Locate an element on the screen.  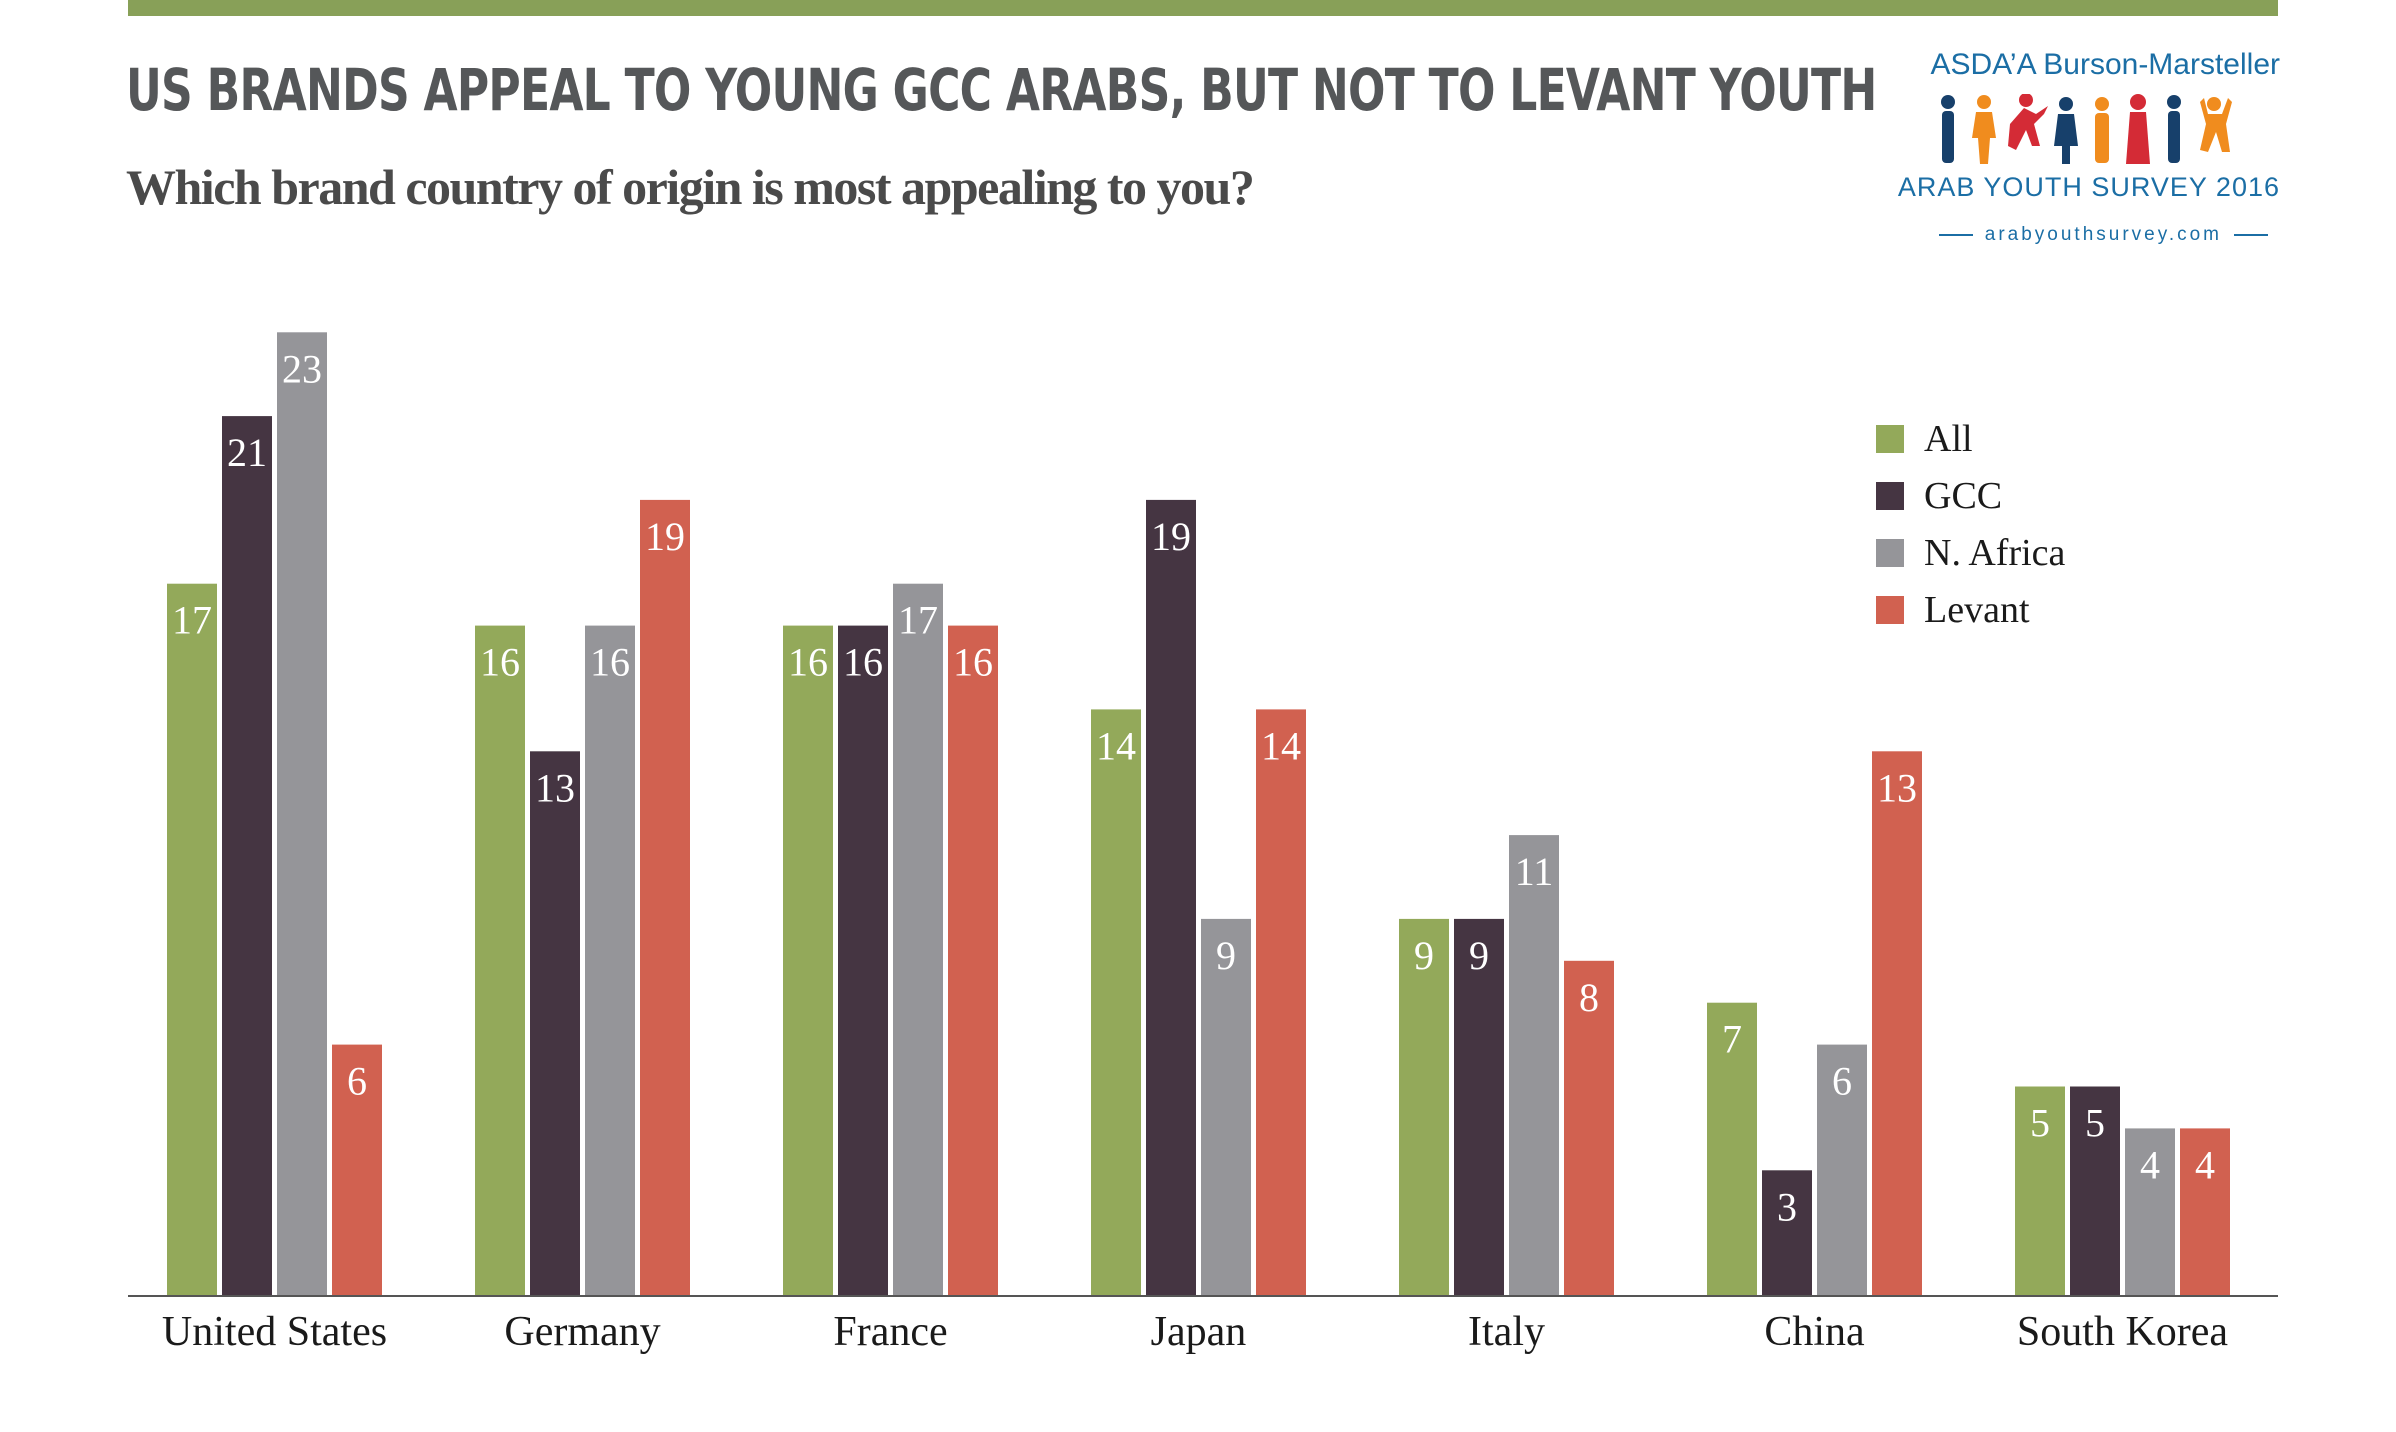
category-label-south-korea: South Korea is located at coordinates (2122, 1332).